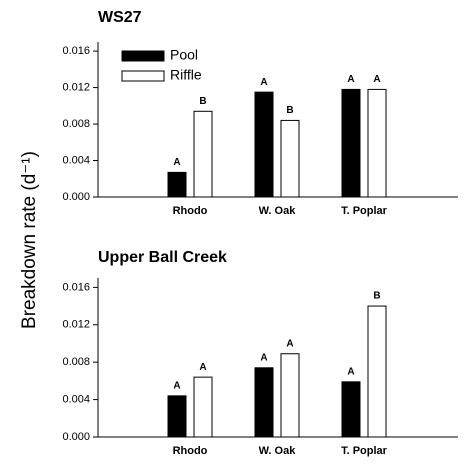  I want to click on y-axis-label: Breakdown rate (d⁻¹), so click(29, 240).